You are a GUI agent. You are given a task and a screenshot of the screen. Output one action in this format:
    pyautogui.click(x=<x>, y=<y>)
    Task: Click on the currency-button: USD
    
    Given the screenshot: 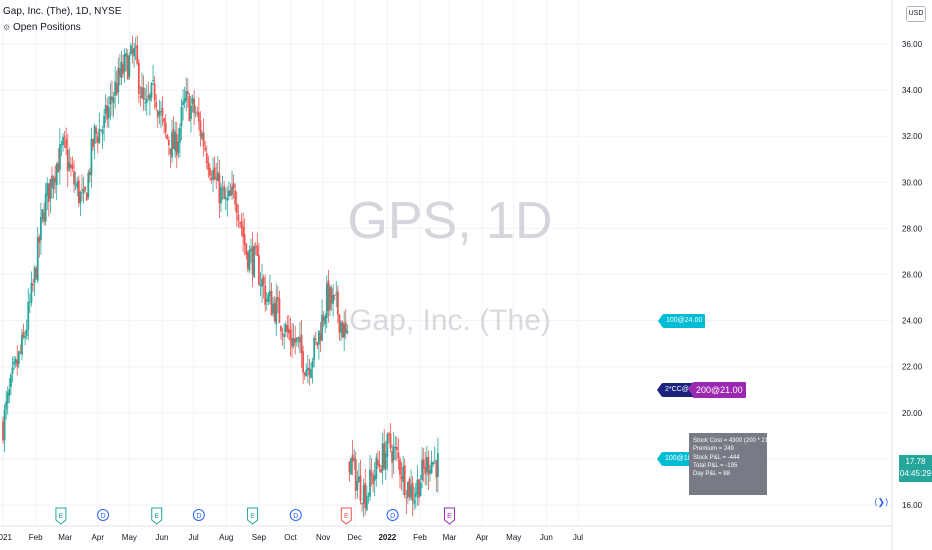 What is the action you would take?
    pyautogui.click(x=916, y=14)
    